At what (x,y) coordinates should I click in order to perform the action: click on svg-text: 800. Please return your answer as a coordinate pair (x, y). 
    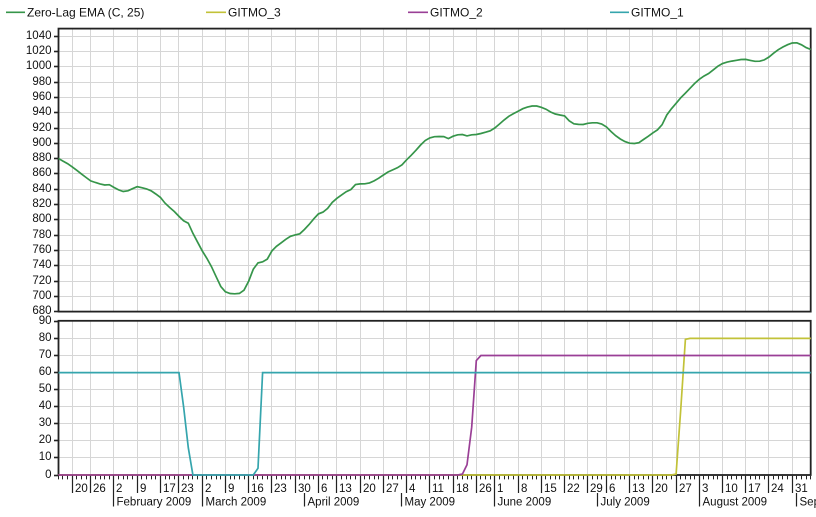
    Looking at the image, I should click on (41, 219).